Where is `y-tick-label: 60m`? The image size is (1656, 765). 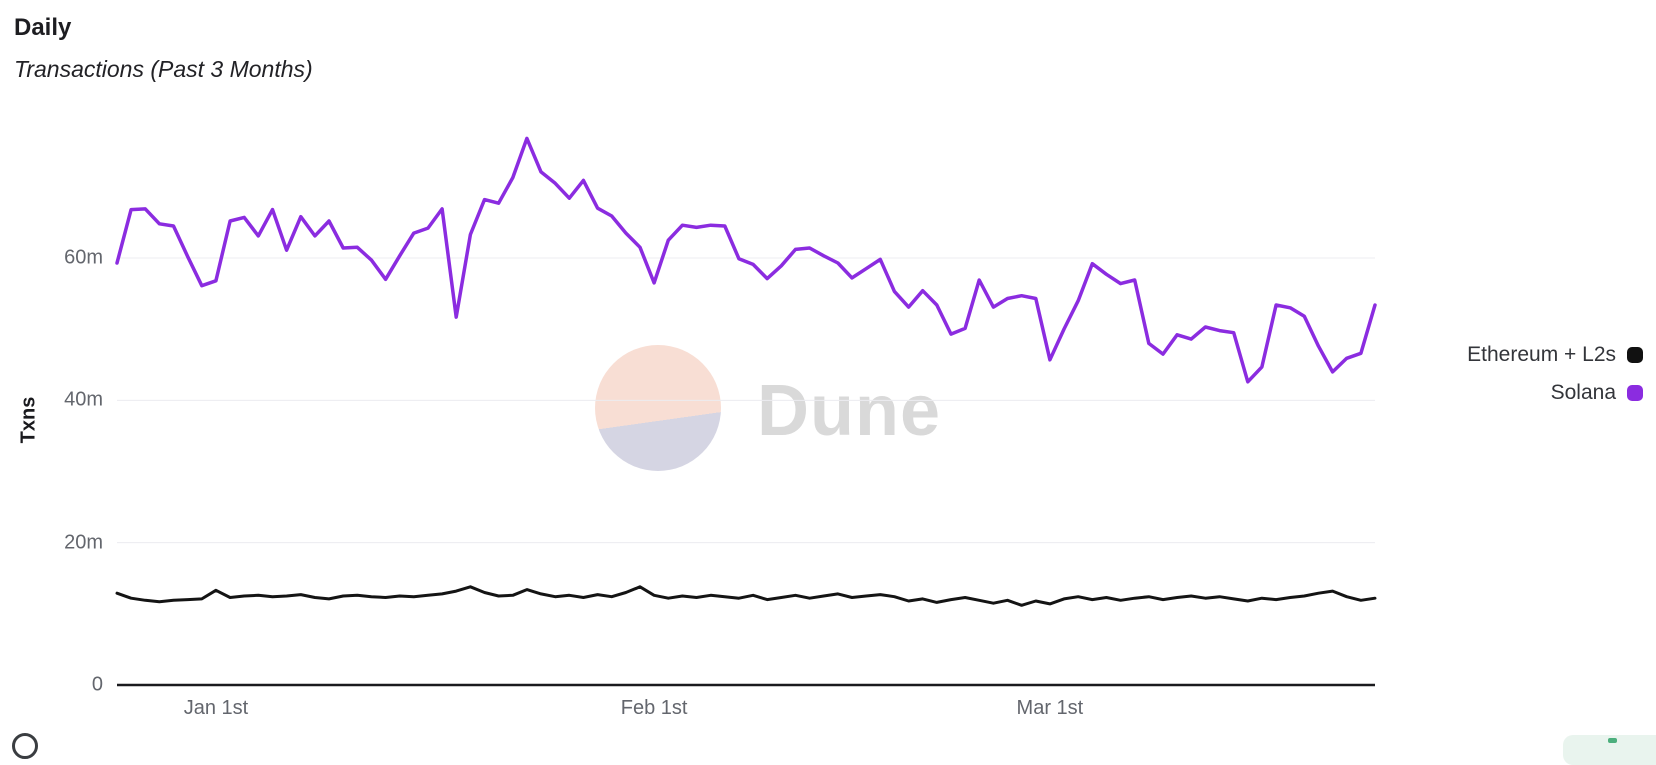 y-tick-label: 60m is located at coordinates (83, 257).